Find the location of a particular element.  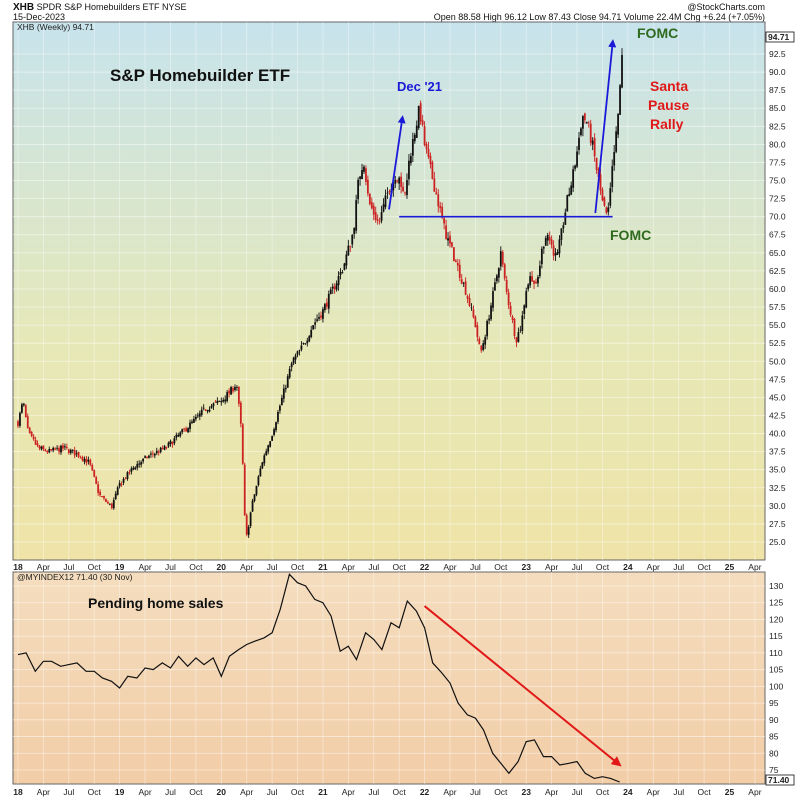

indicator-y-tick-label: 105 is located at coordinates (776, 670).